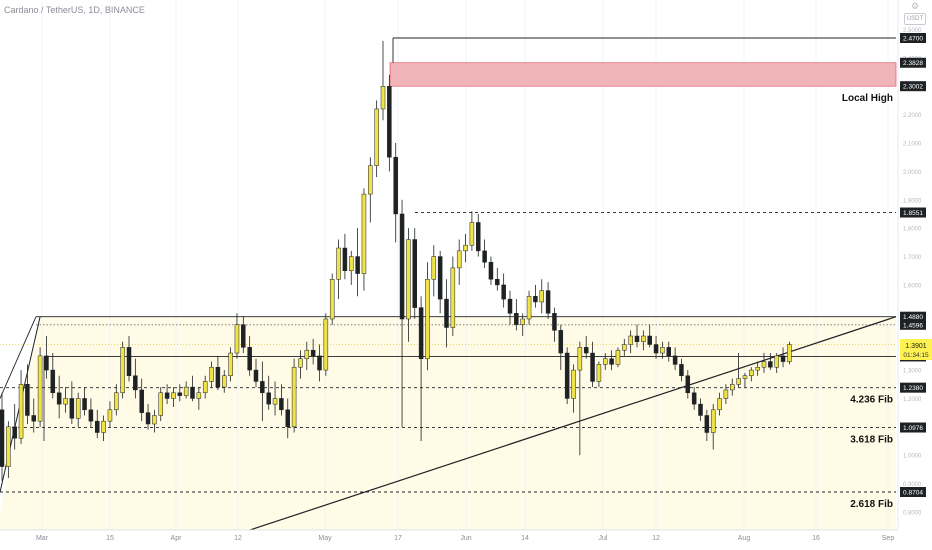 This screenshot has height=550, width=932. Describe the element at coordinates (325, 538) in the screenshot. I see `time-tick-label: May` at that location.